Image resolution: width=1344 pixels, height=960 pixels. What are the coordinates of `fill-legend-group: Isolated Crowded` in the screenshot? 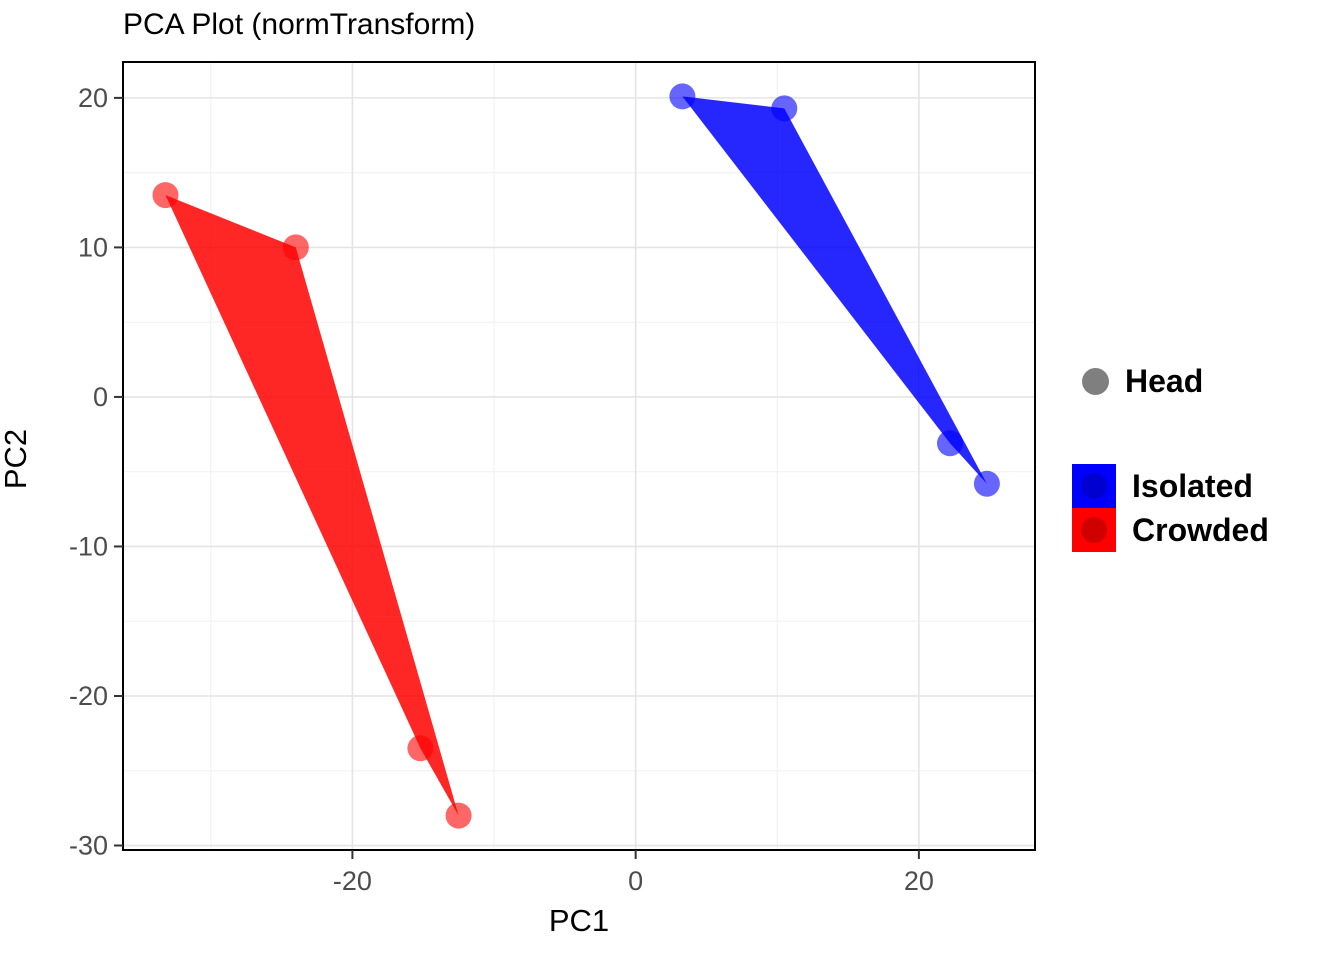 It's located at (1207, 508).